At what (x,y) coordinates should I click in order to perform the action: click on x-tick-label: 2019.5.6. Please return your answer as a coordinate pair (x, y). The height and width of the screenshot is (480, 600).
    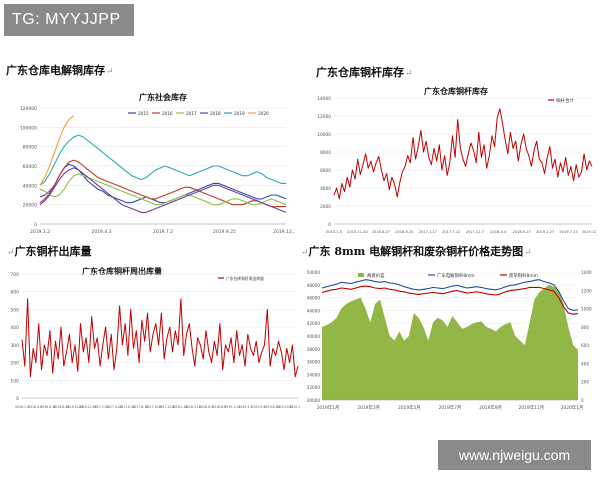
    Looking at the image, I should click on (259, 407).